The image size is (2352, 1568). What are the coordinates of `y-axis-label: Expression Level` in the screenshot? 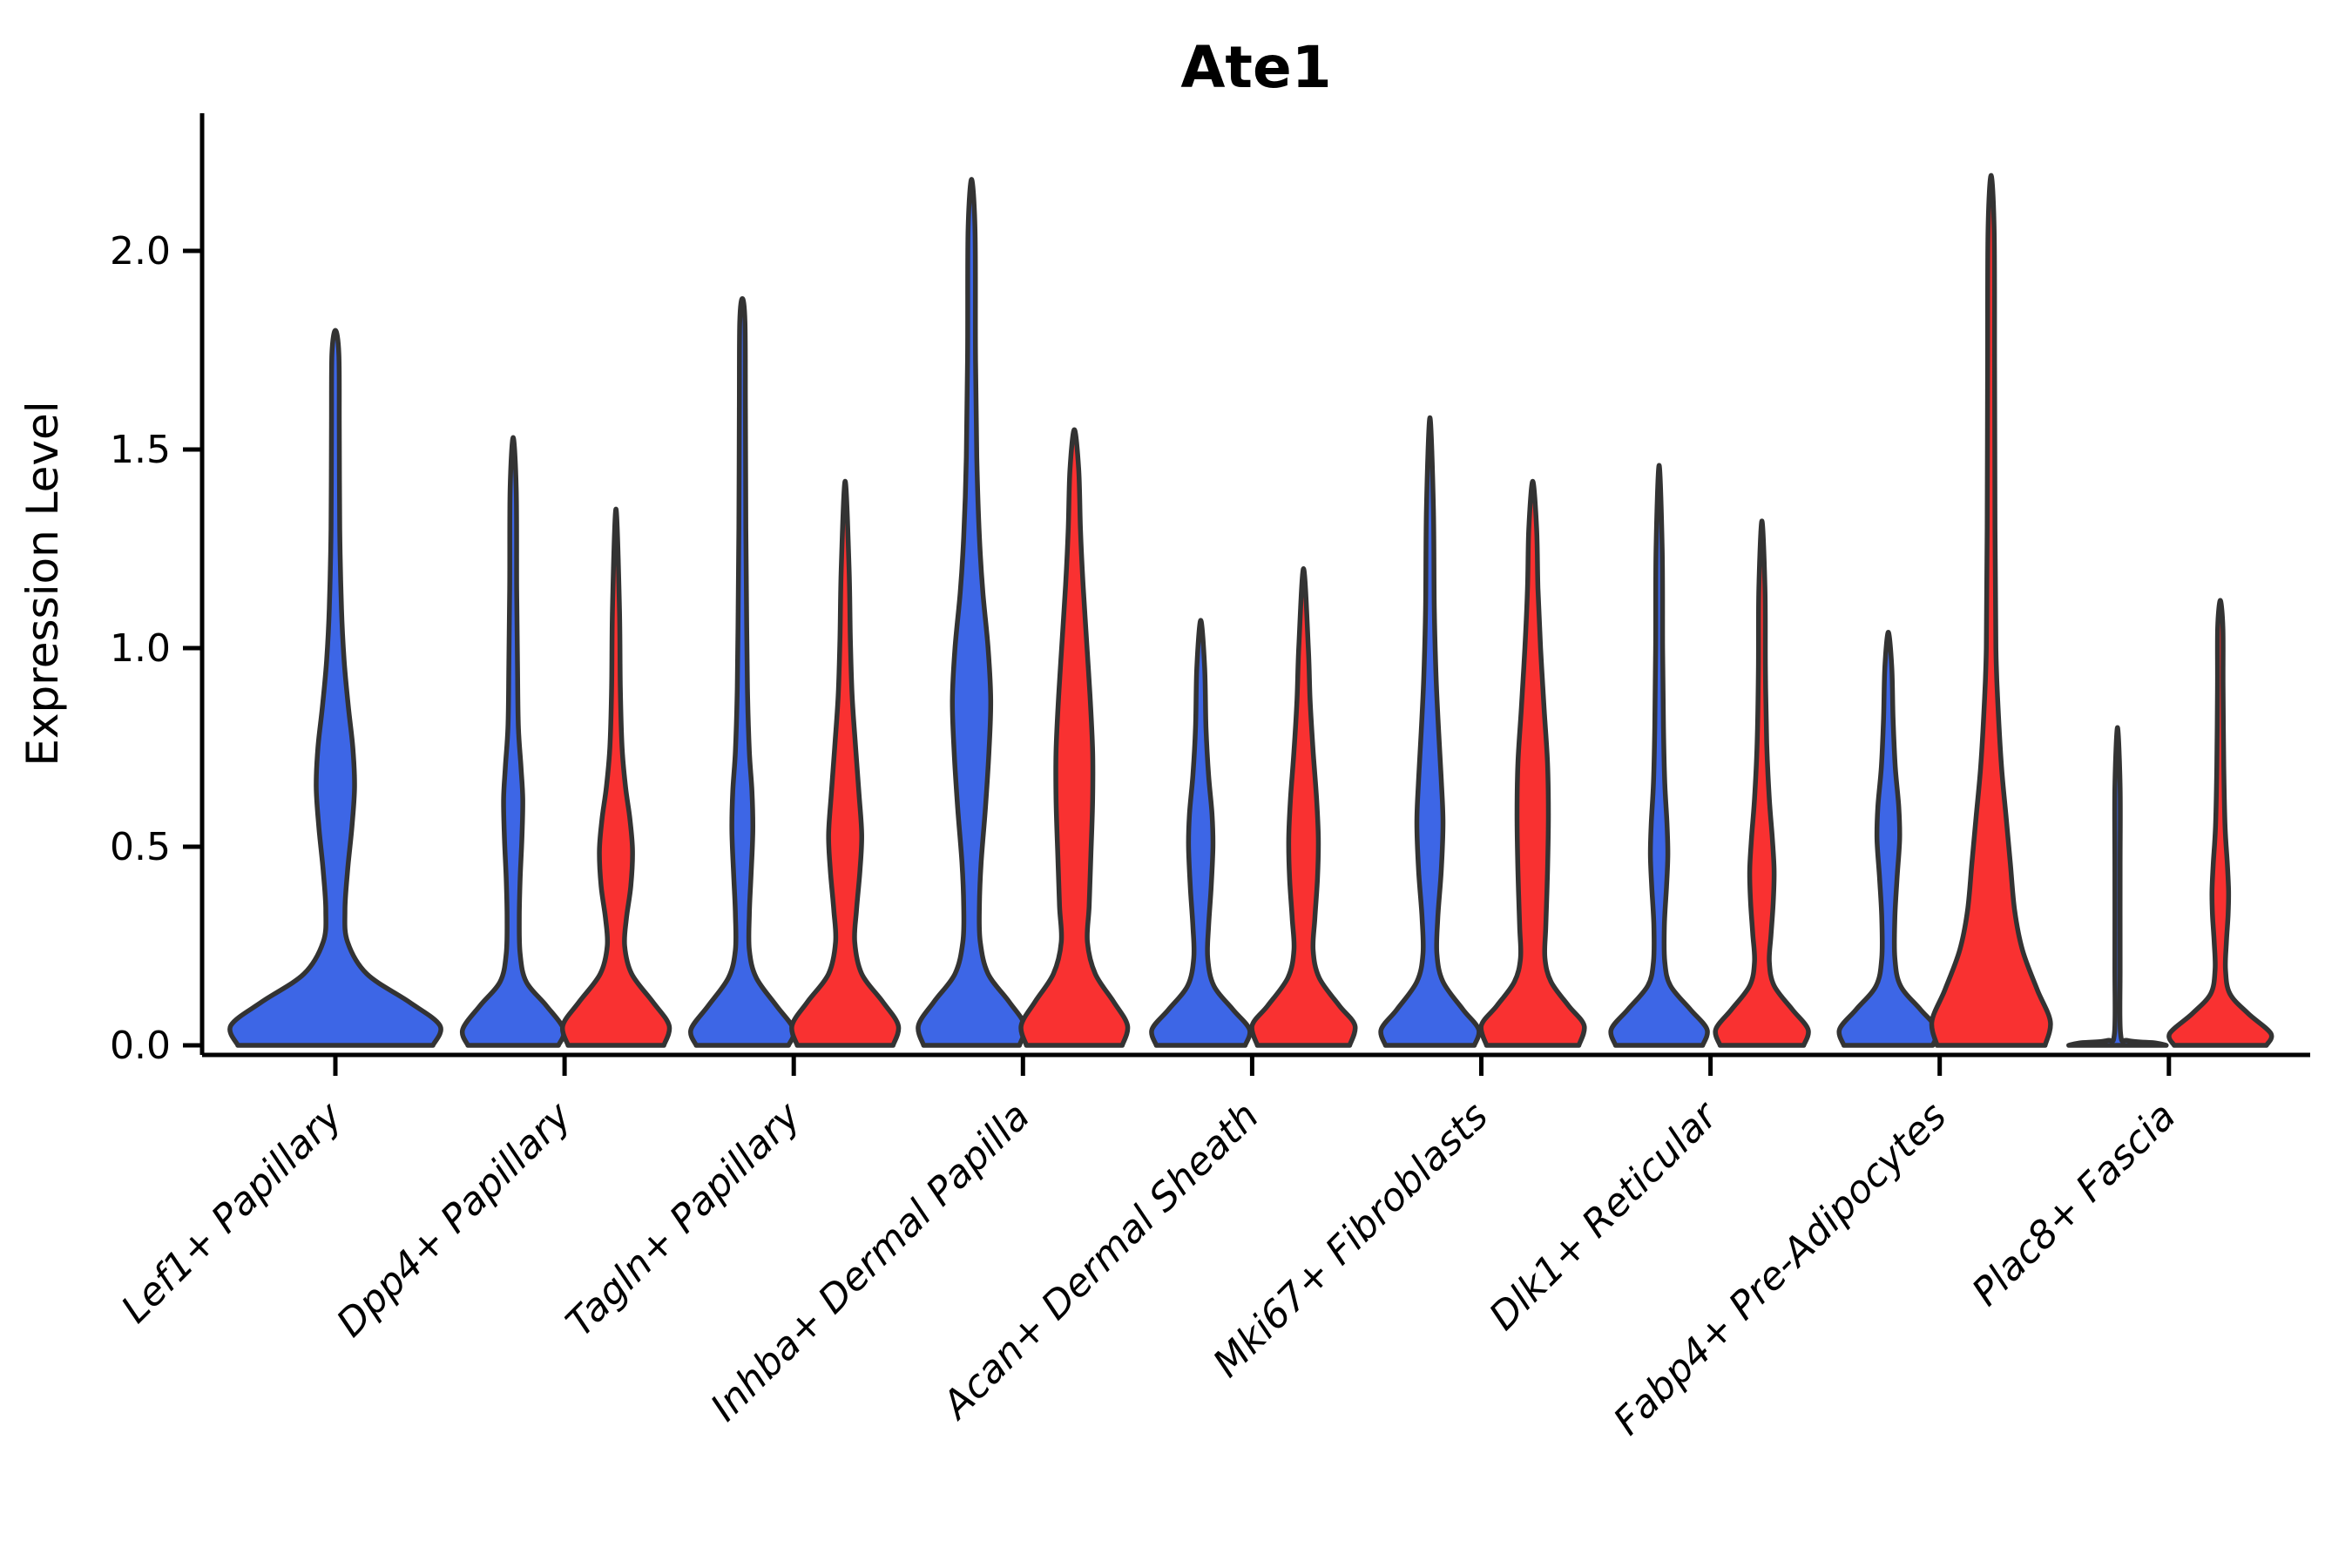 It's located at (42, 583).